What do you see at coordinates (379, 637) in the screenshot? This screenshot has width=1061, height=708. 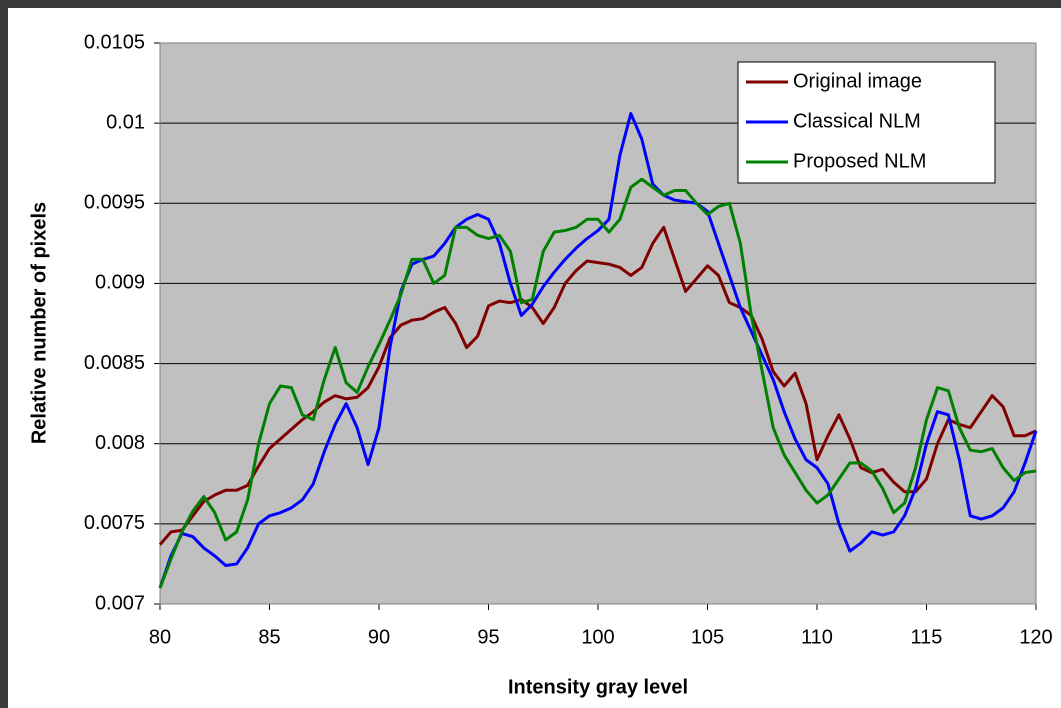 I see `x-tick-label: 90` at bounding box center [379, 637].